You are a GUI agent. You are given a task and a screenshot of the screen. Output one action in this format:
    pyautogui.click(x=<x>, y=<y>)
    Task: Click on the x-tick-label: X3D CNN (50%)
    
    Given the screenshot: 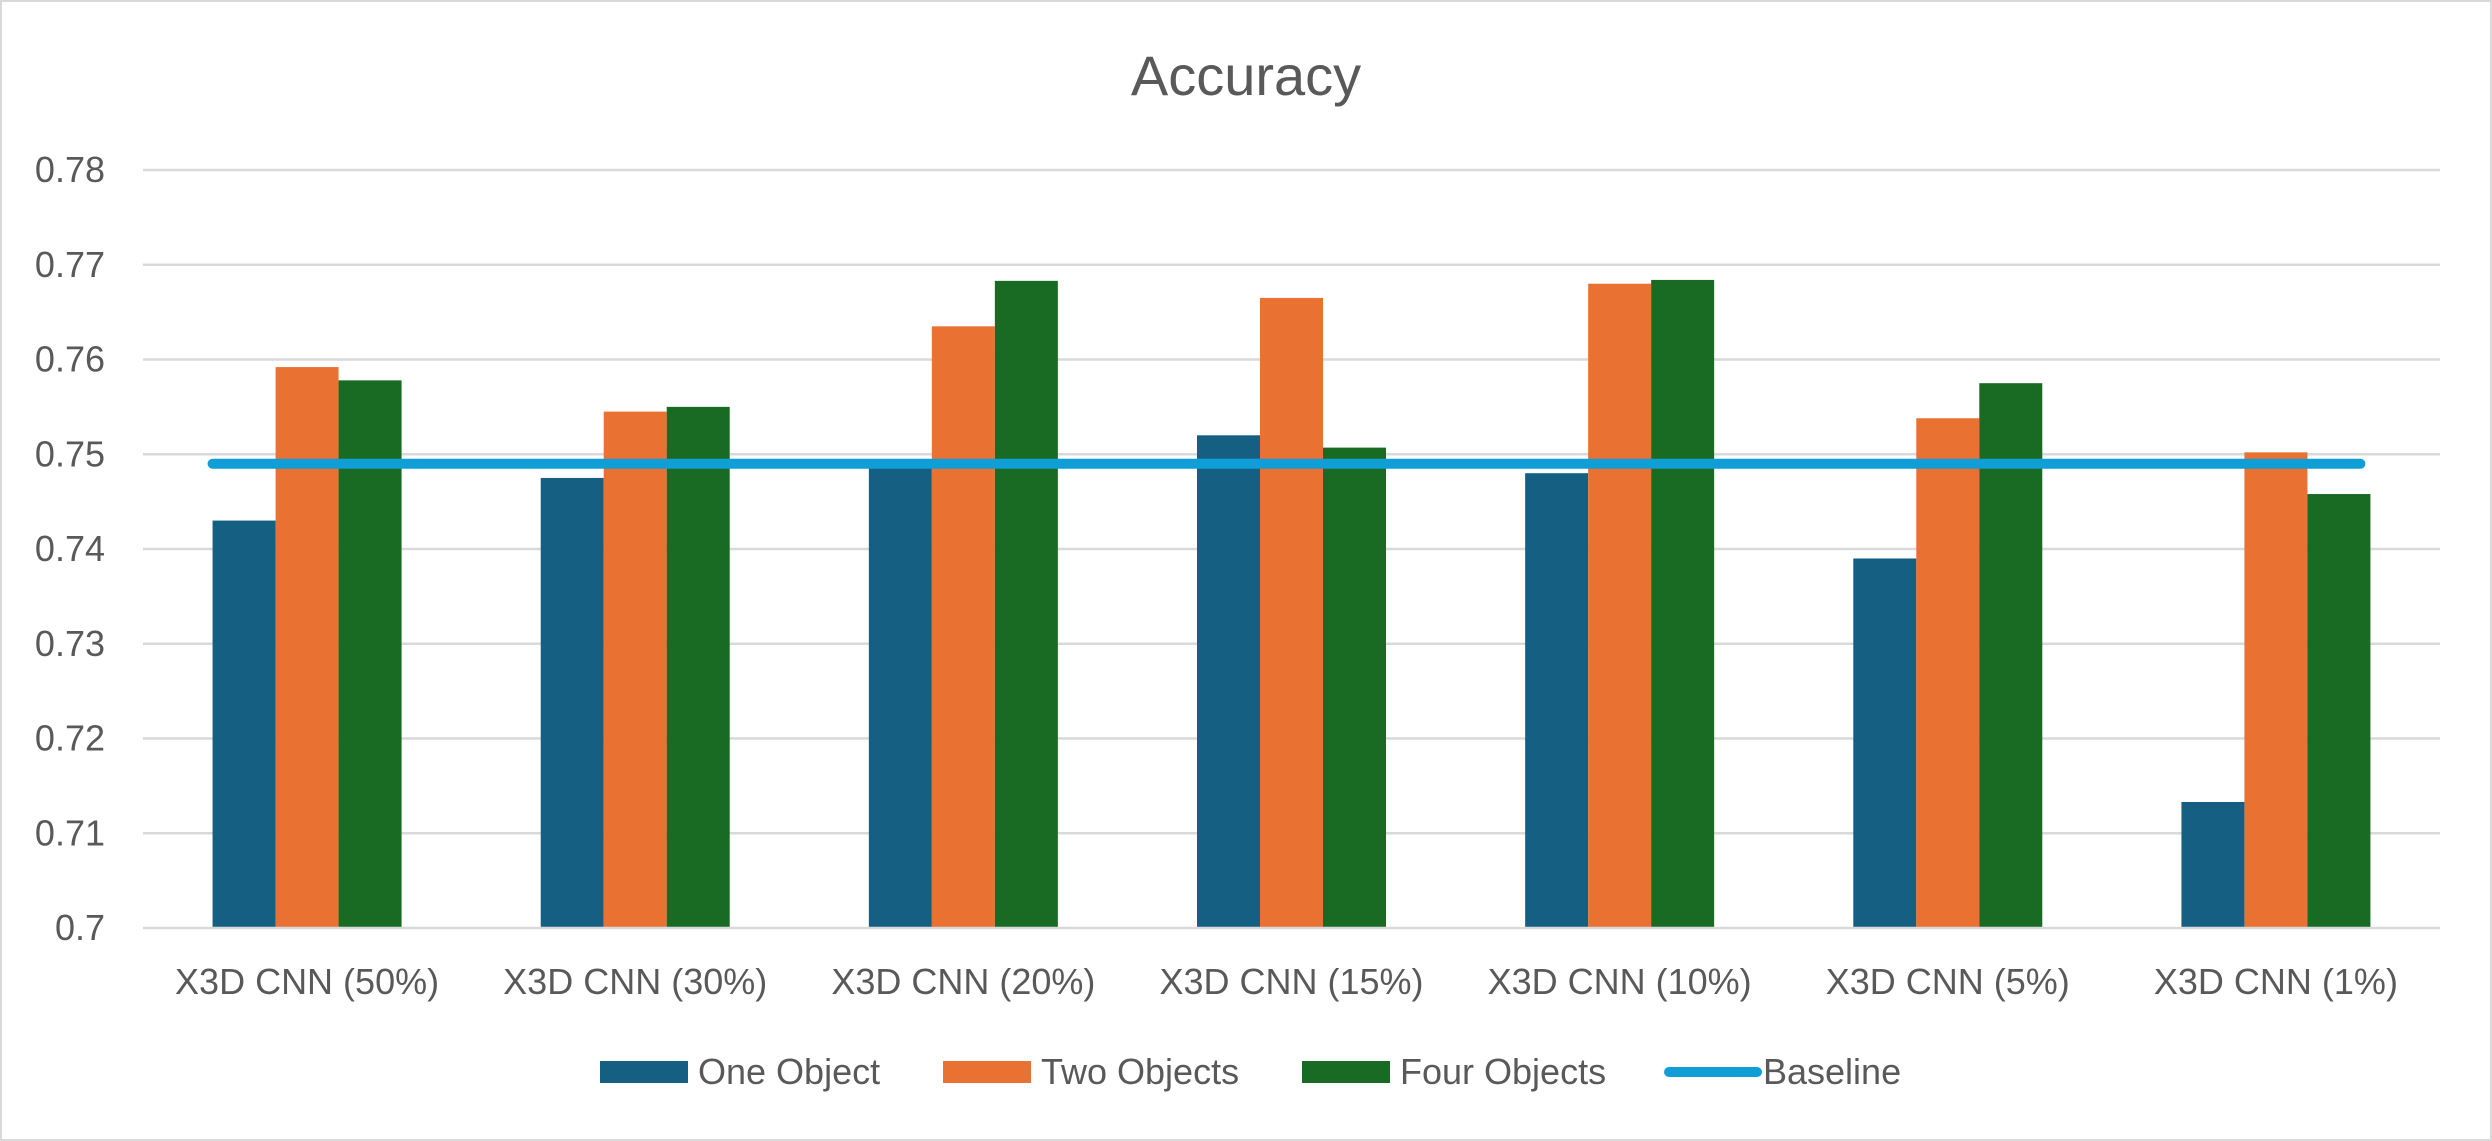 What is the action you would take?
    pyautogui.click(x=307, y=981)
    